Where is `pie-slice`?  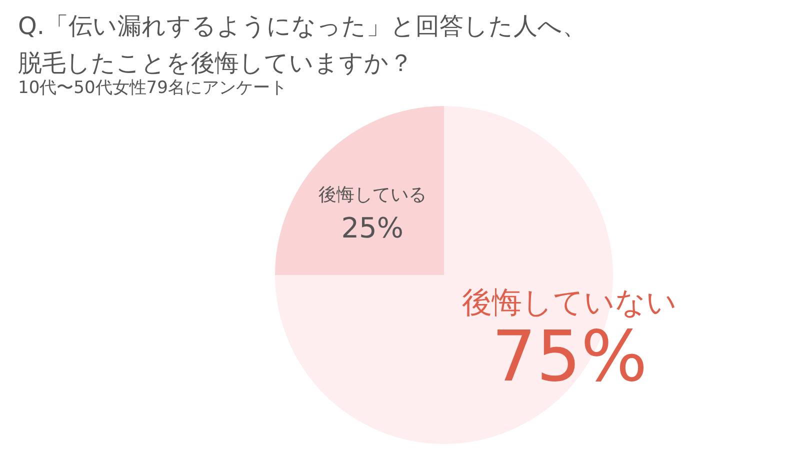
pie-slice is located at coordinates (359, 190).